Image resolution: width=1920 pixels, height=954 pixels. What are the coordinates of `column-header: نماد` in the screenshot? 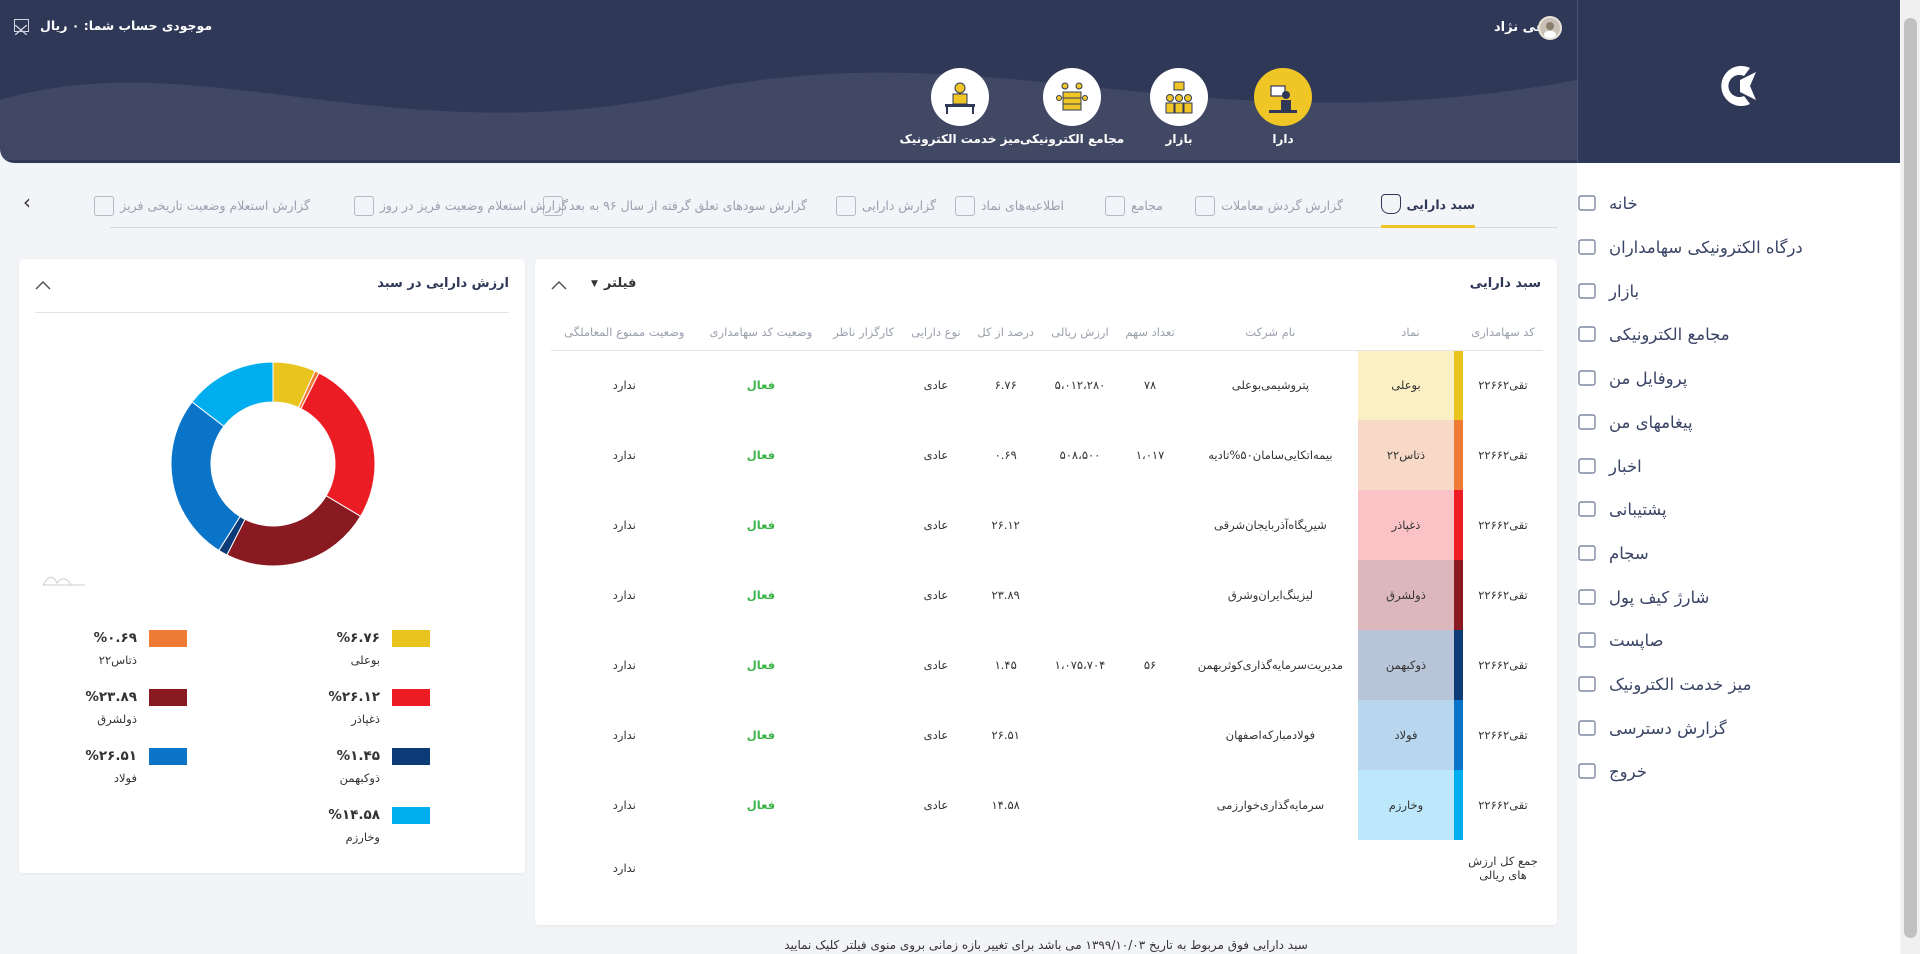 It's located at (1410, 332).